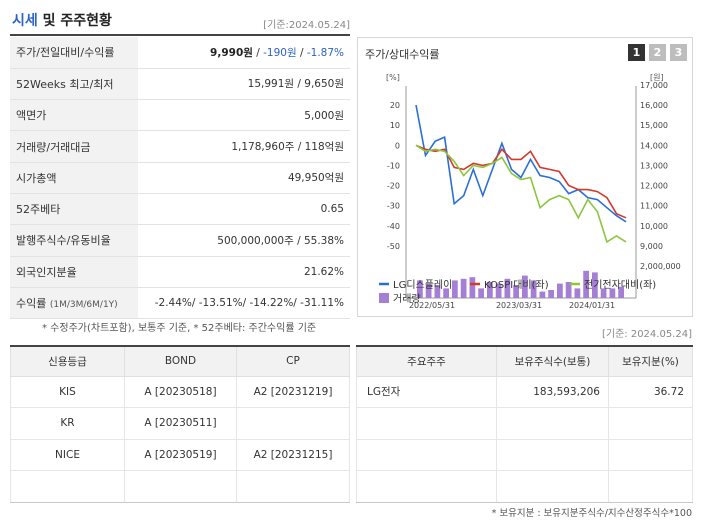 The image size is (702, 525). I want to click on reference-date: [기준:2024.05.24], so click(306, 25).